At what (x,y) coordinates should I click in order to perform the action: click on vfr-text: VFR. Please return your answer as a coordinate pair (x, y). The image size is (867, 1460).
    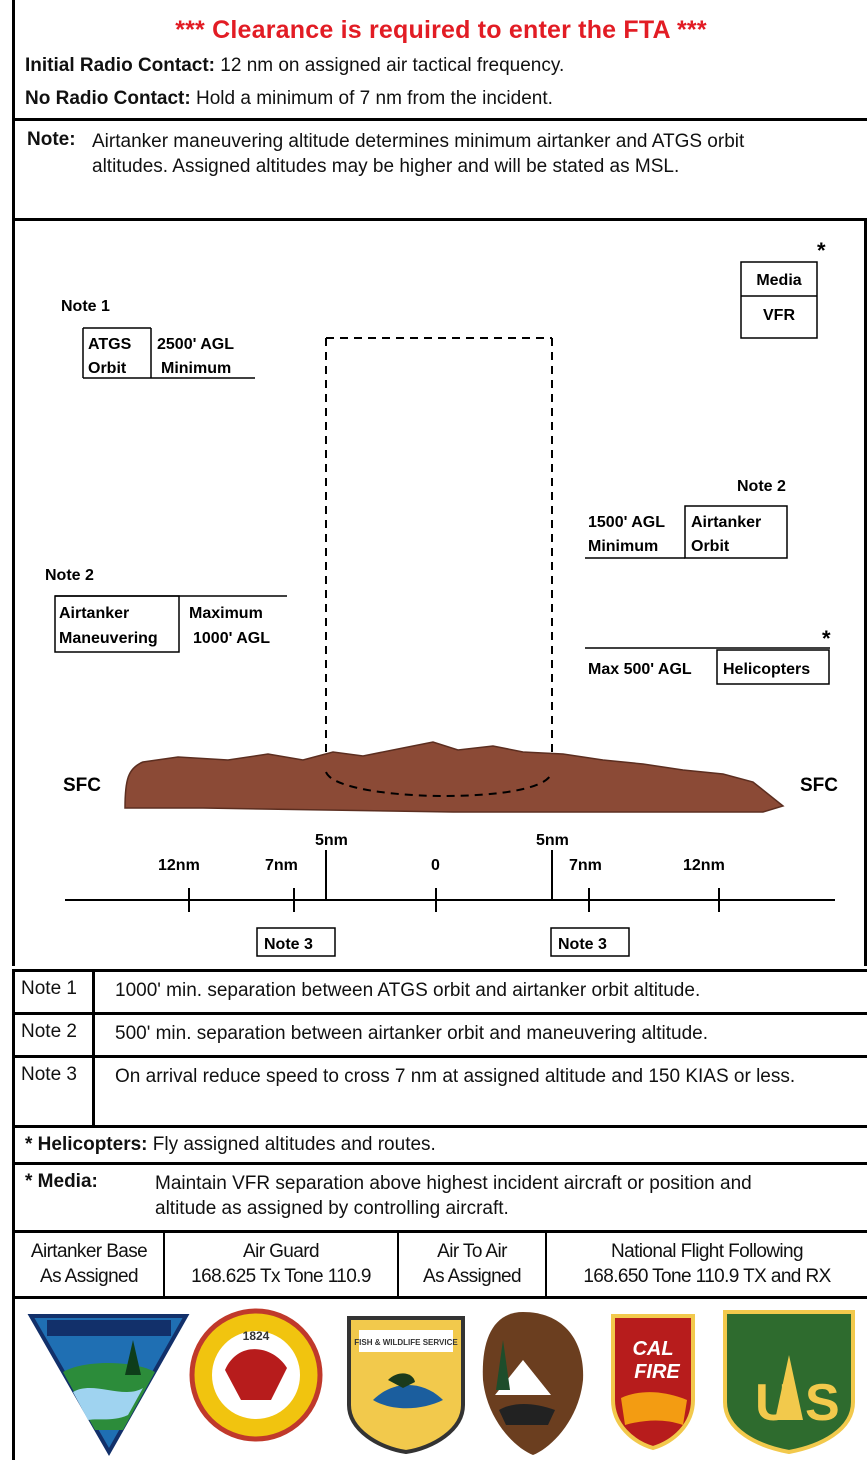
    Looking at the image, I should click on (779, 315).